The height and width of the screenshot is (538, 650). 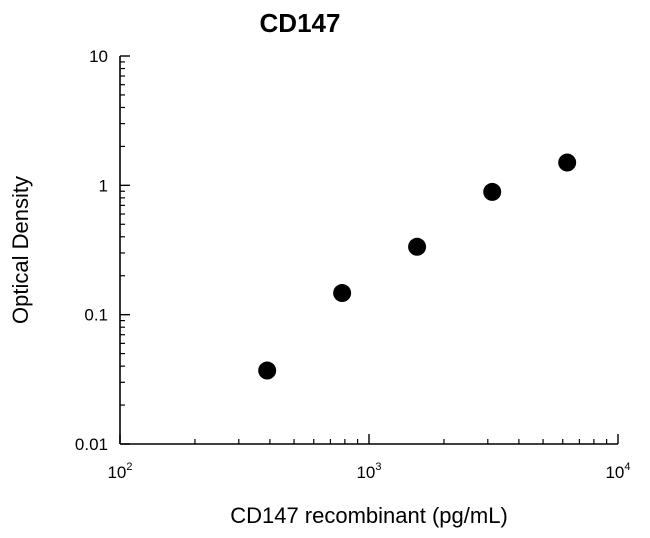 What do you see at coordinates (91, 444) in the screenshot?
I see `y-tick-label: 0.01` at bounding box center [91, 444].